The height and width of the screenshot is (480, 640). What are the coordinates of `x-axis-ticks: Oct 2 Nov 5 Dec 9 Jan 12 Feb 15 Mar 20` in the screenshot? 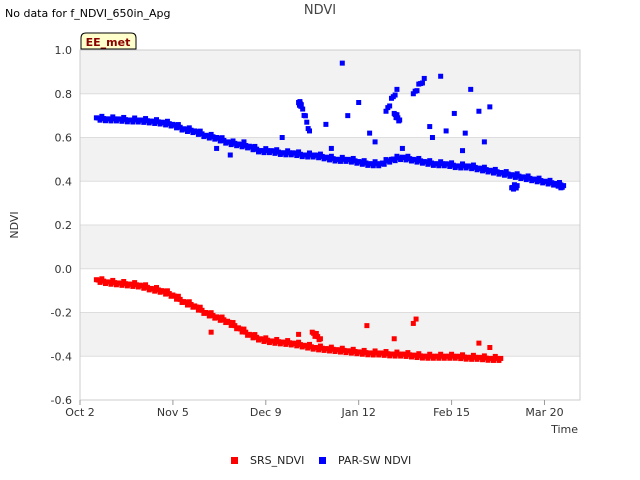 It's located at (314, 409).